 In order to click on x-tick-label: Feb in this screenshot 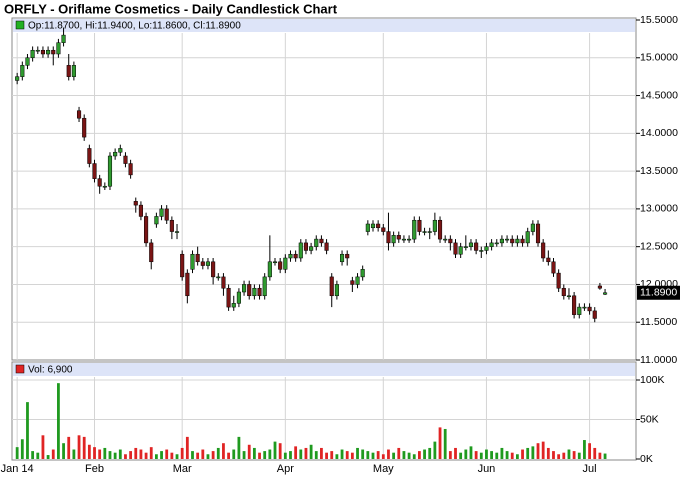, I will do `click(94, 469)`.